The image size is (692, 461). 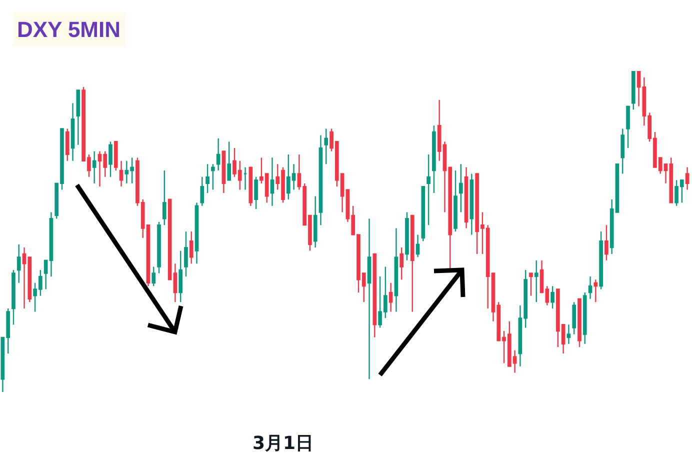 What do you see at coordinates (69, 29) in the screenshot?
I see `chart-title: DXY 5MIN` at bounding box center [69, 29].